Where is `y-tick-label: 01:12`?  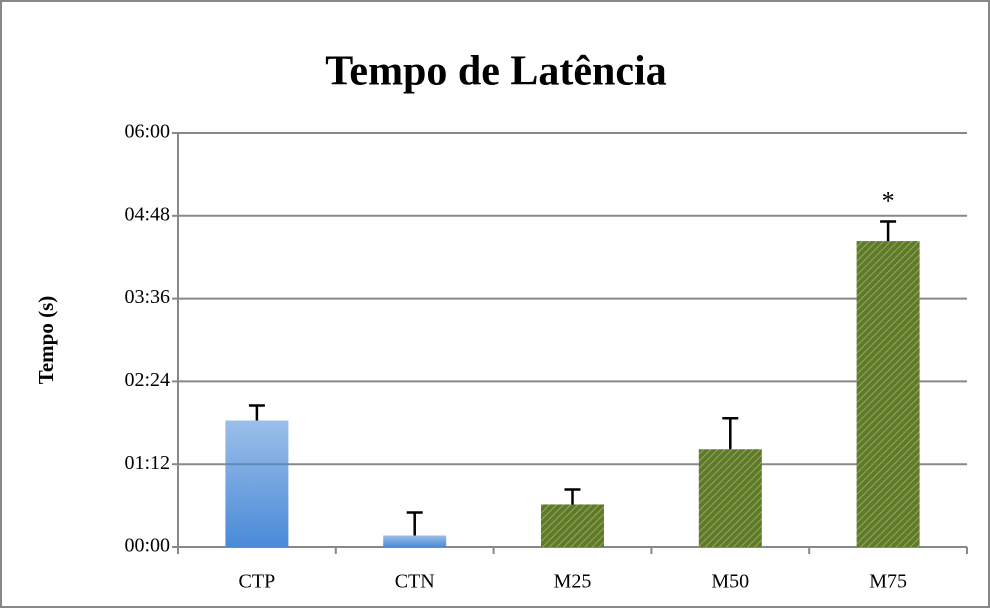
y-tick-label: 01:12 is located at coordinates (147, 463).